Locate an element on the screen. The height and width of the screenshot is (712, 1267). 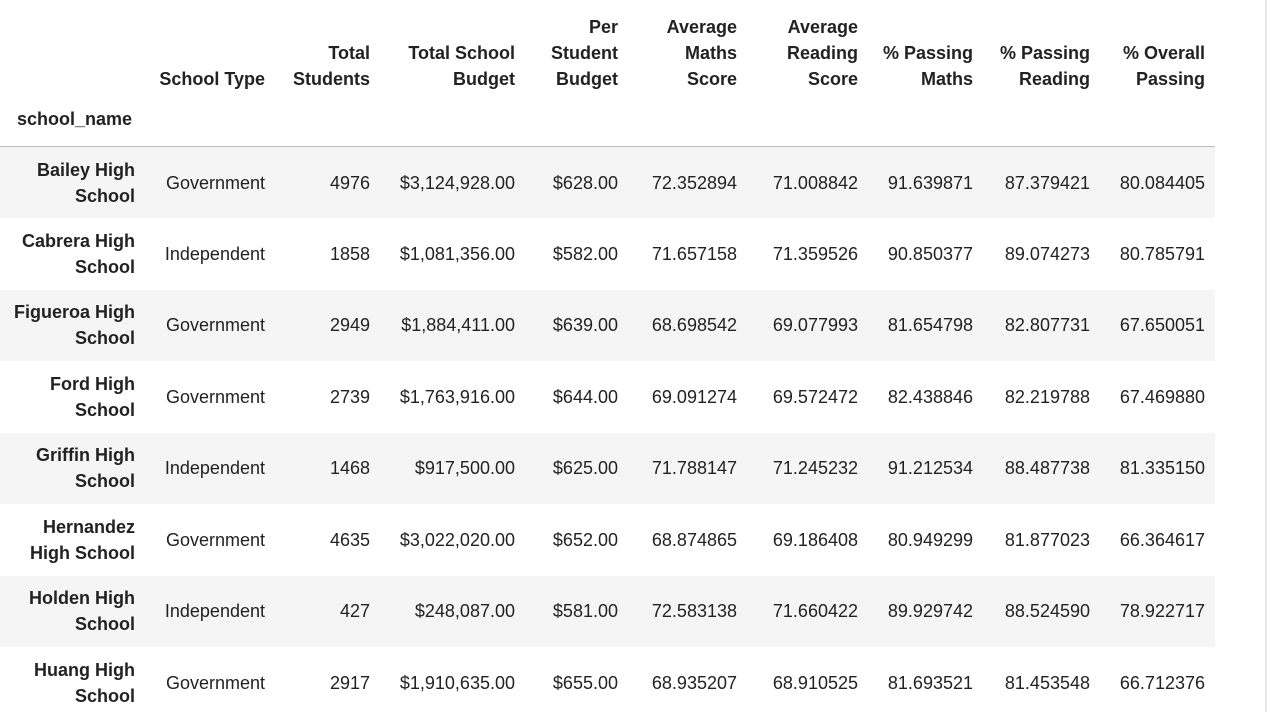
table-cell: $582.00 is located at coordinates (585, 253).